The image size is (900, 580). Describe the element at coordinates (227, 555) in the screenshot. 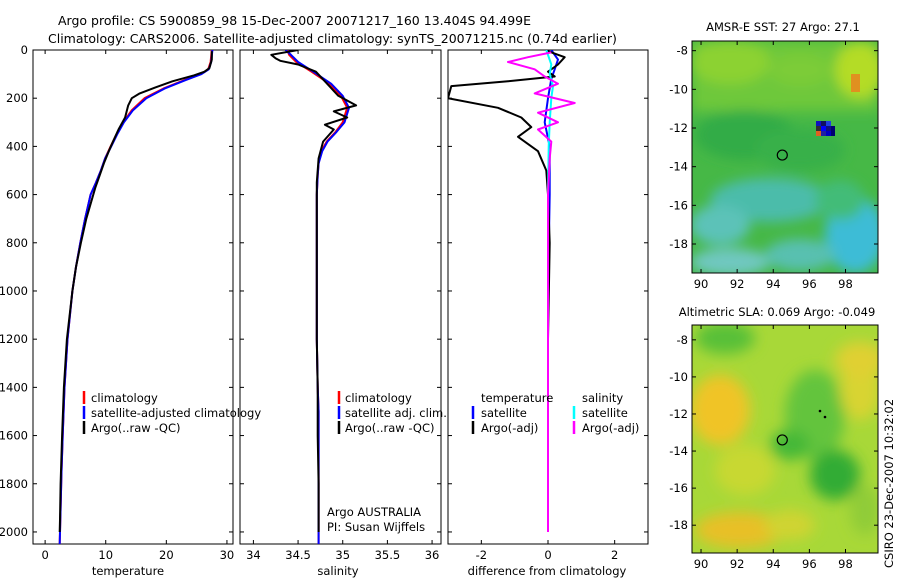

I see `x-tick-label: 30` at that location.